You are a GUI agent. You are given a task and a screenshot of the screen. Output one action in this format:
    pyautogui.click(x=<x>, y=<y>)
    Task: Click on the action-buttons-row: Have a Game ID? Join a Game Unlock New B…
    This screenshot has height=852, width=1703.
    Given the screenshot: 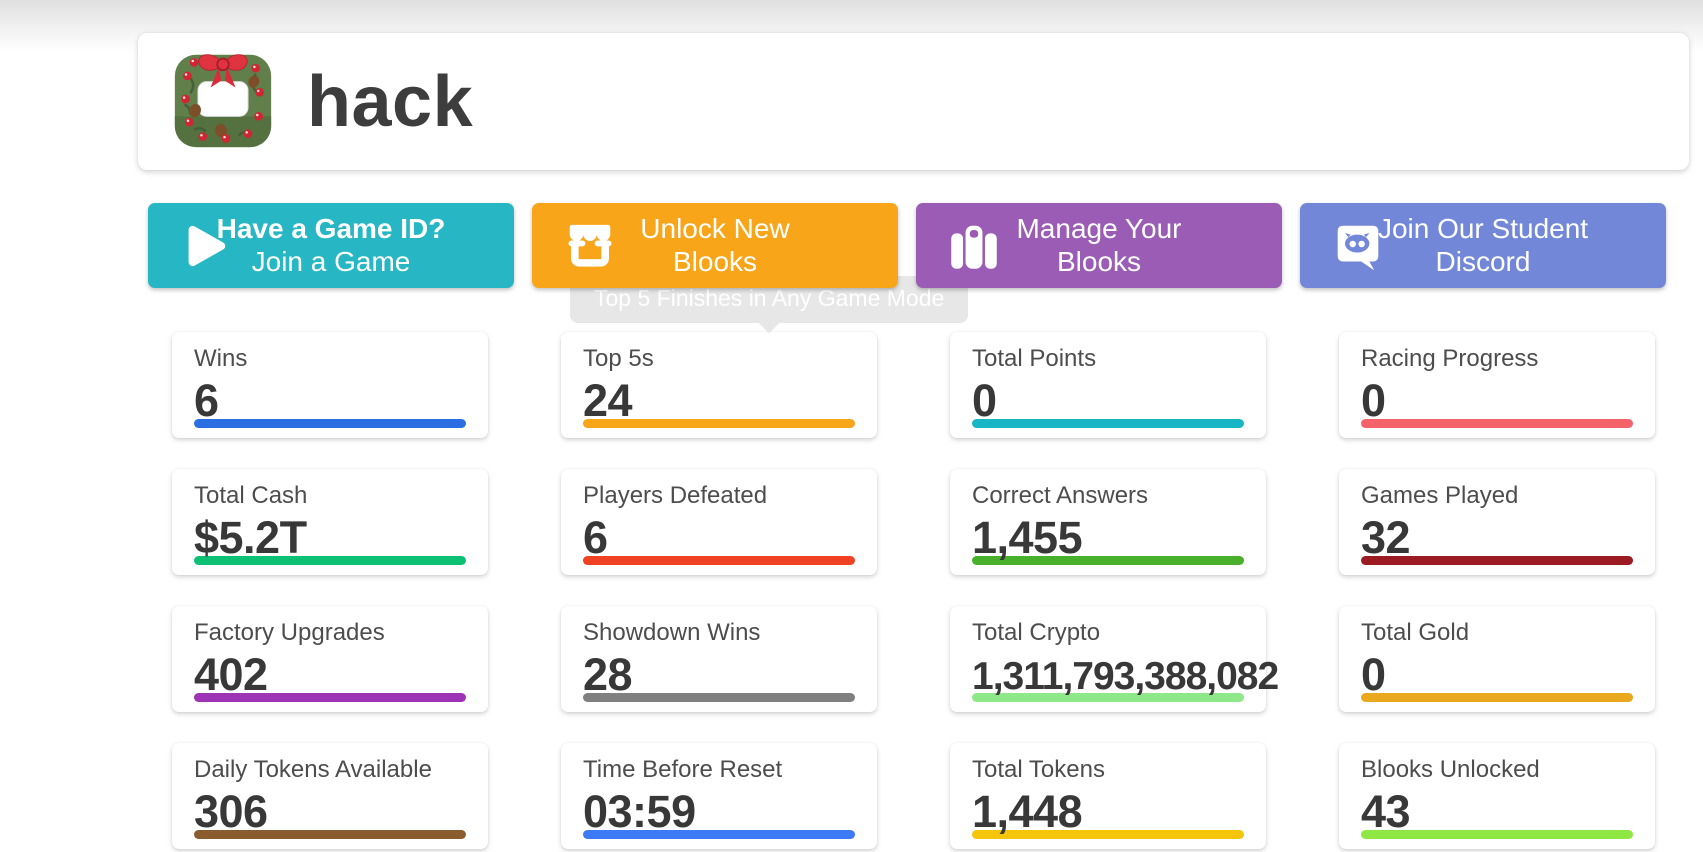 What is the action you would take?
    pyautogui.click(x=907, y=245)
    